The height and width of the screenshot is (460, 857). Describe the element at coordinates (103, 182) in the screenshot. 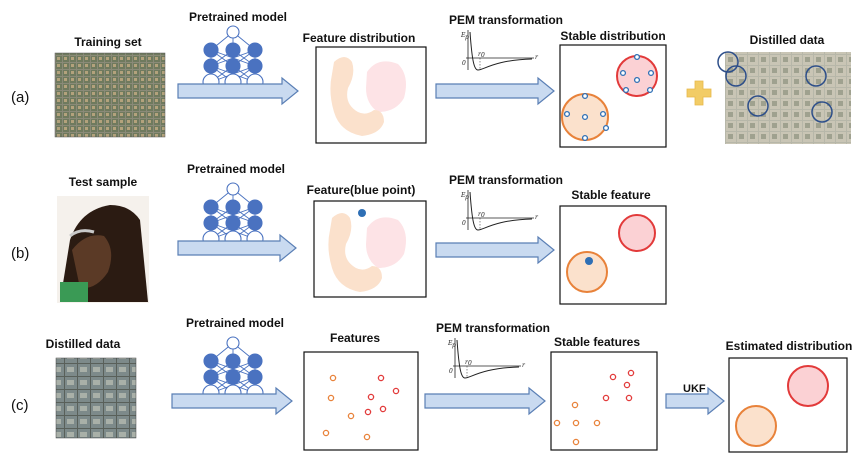

I see `test-sample-title: Test sample` at that location.